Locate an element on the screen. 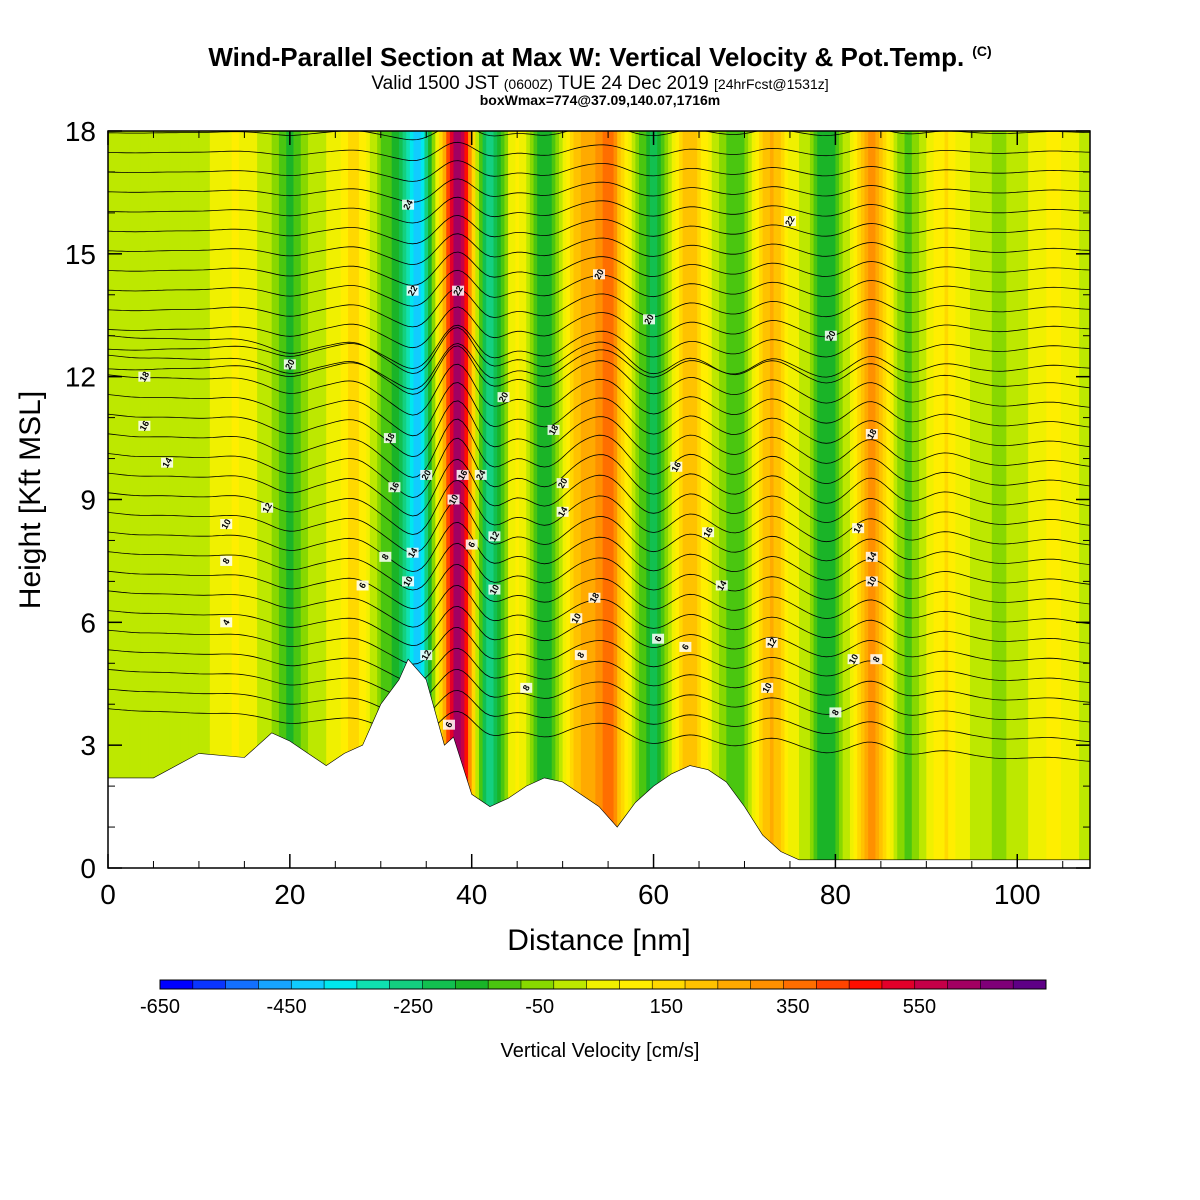 This screenshot has width=1200, height=1200. x-tick-label: 60 is located at coordinates (653, 894).